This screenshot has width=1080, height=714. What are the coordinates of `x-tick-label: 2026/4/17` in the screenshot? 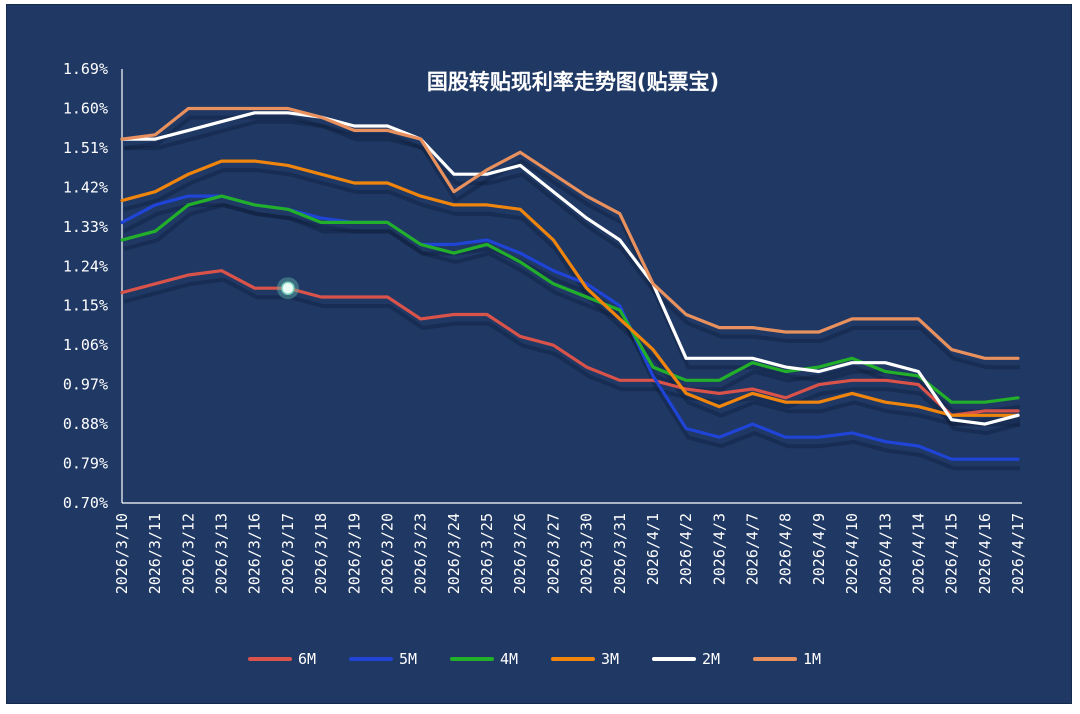 It's located at (1018, 553).